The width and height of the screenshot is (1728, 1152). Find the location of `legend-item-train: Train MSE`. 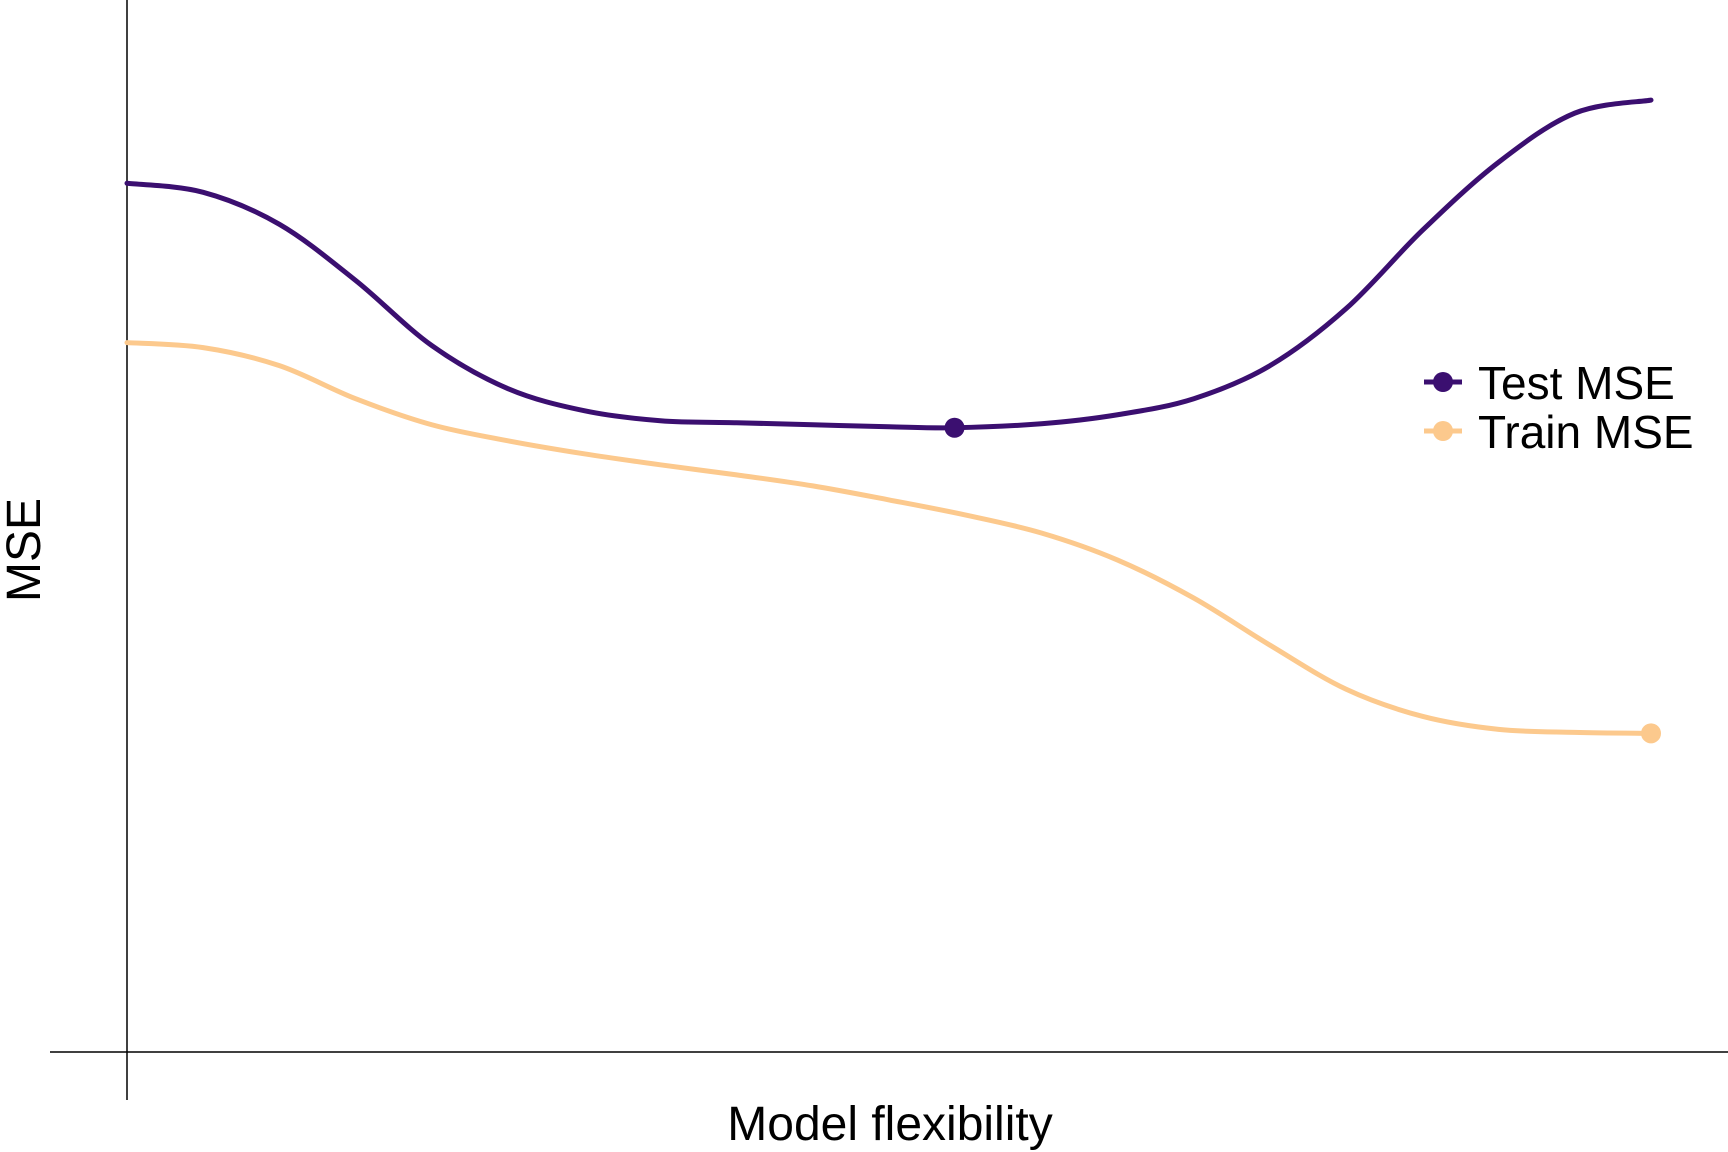

legend-item-train: Train MSE is located at coordinates (1559, 432).